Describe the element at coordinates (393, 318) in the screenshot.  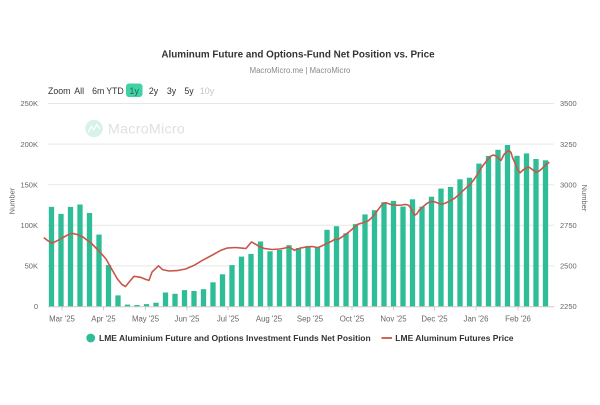
I see `svg-text: Nov '25` at that location.